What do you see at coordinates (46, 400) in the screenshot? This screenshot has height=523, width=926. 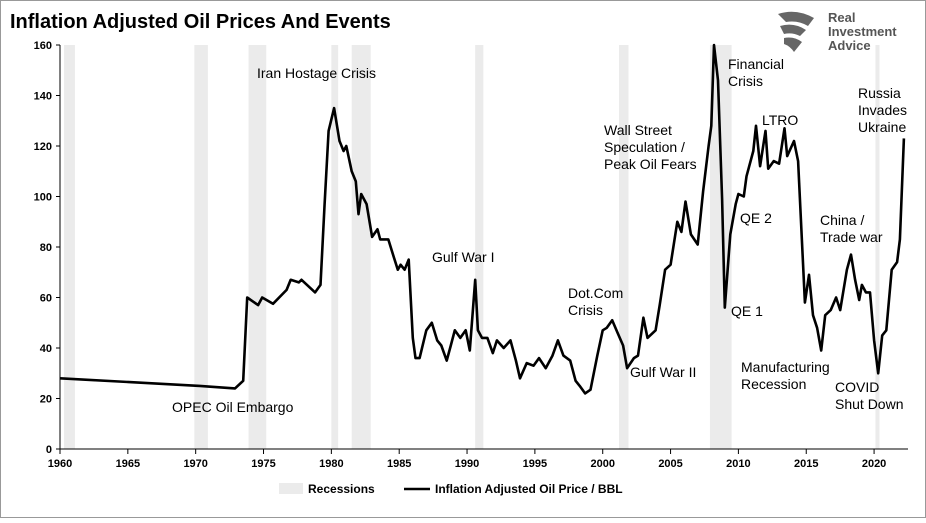 I see `y-tick-label: 20` at bounding box center [46, 400].